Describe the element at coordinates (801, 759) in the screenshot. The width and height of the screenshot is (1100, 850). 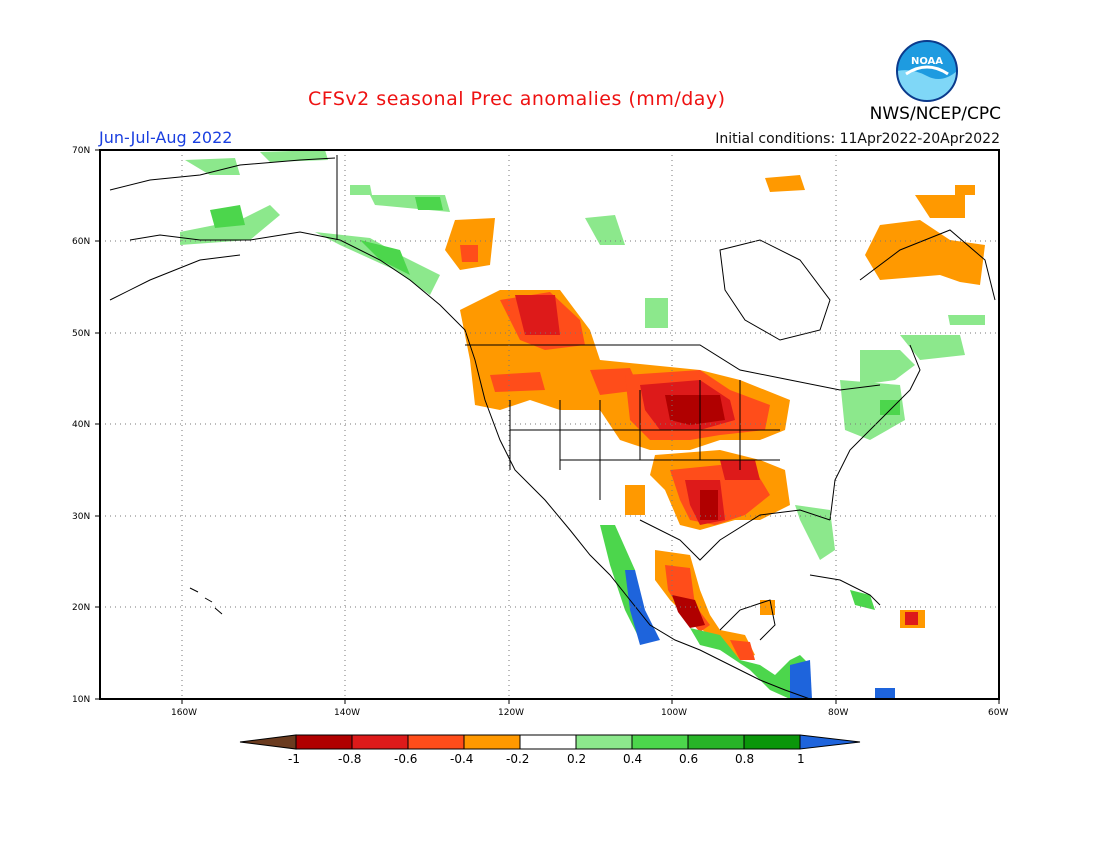
I see `colorbar-label: 1` at that location.